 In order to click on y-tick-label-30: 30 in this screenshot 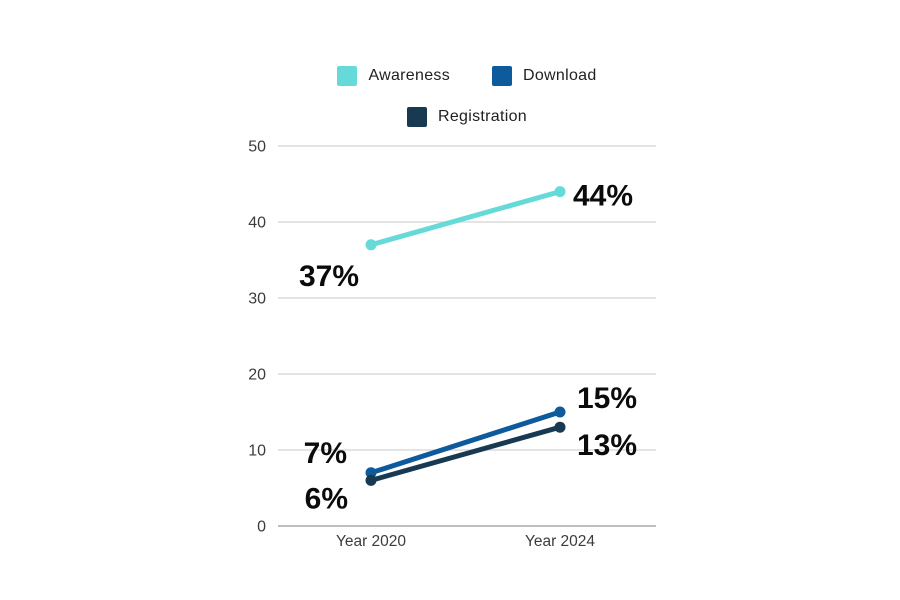, I will do `click(257, 299)`.